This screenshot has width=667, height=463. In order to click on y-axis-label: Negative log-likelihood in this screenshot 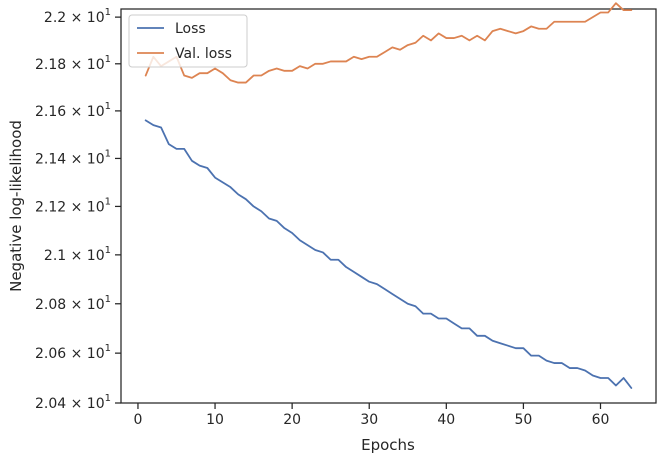, I will do `click(16, 206)`.